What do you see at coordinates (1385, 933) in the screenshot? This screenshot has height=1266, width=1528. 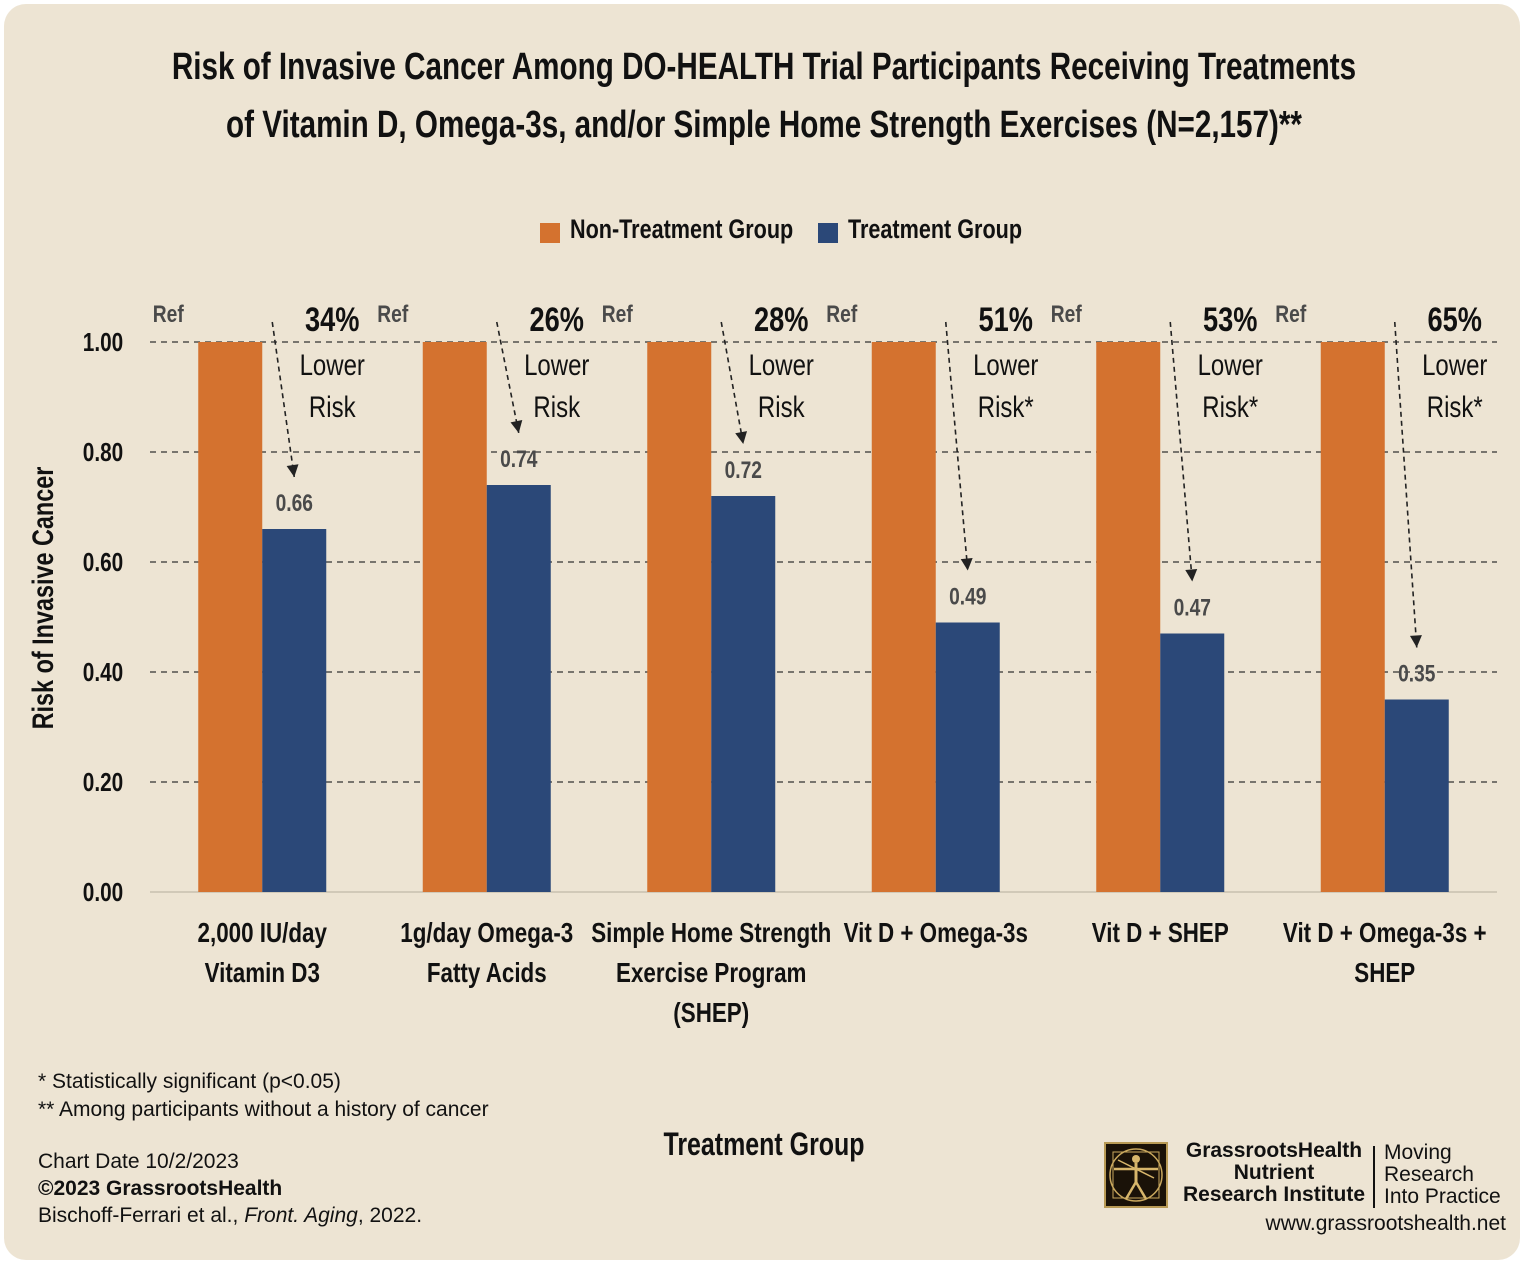 I see `x-tick-label: Vit D + Omega-3s +` at bounding box center [1385, 933].